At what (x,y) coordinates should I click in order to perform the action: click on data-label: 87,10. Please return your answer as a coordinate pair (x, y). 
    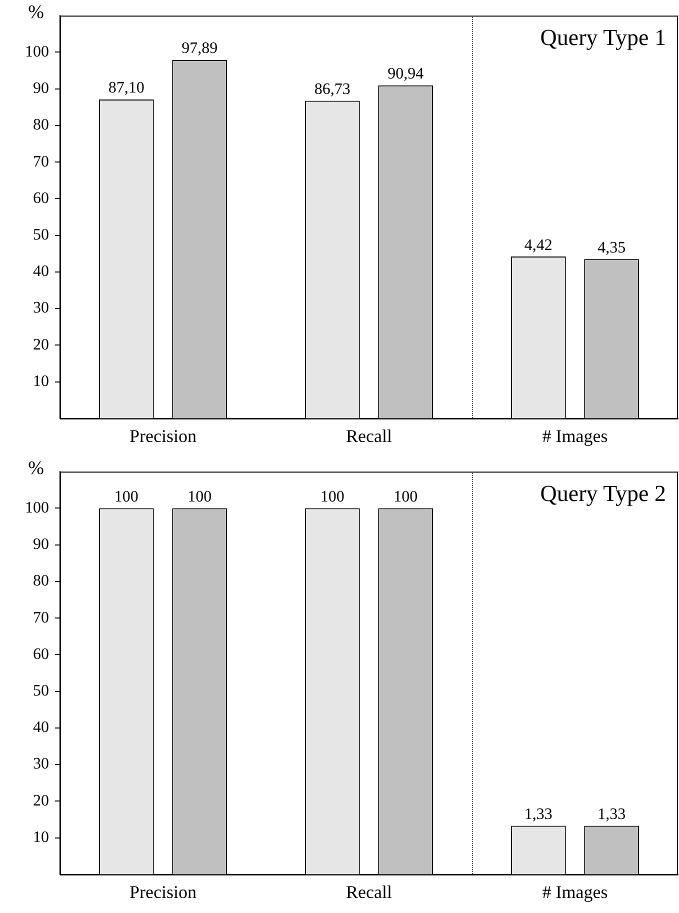
    Looking at the image, I should click on (126, 88).